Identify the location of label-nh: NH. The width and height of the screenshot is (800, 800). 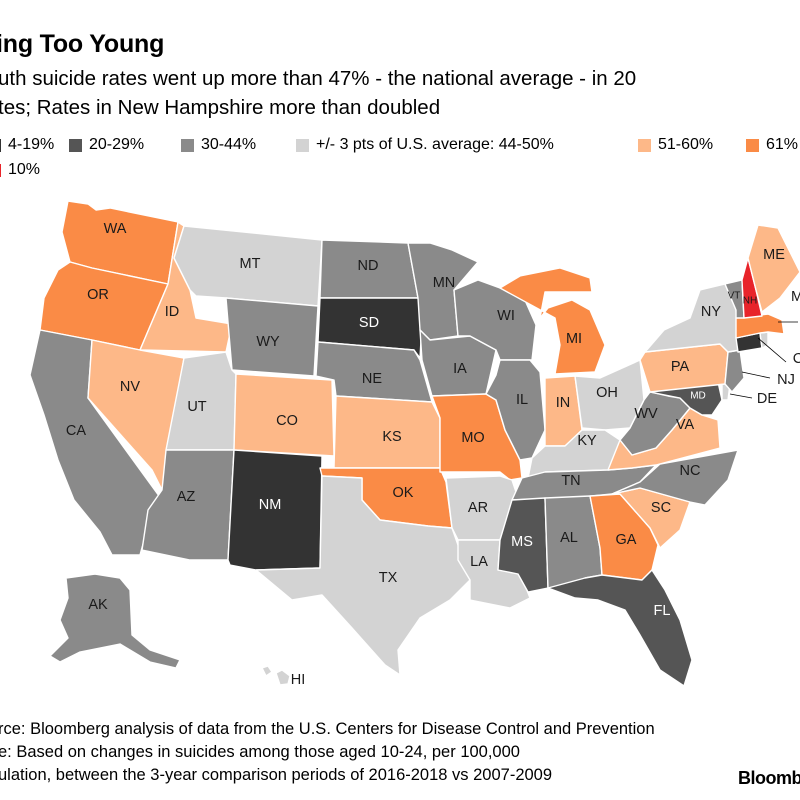
(750, 301).